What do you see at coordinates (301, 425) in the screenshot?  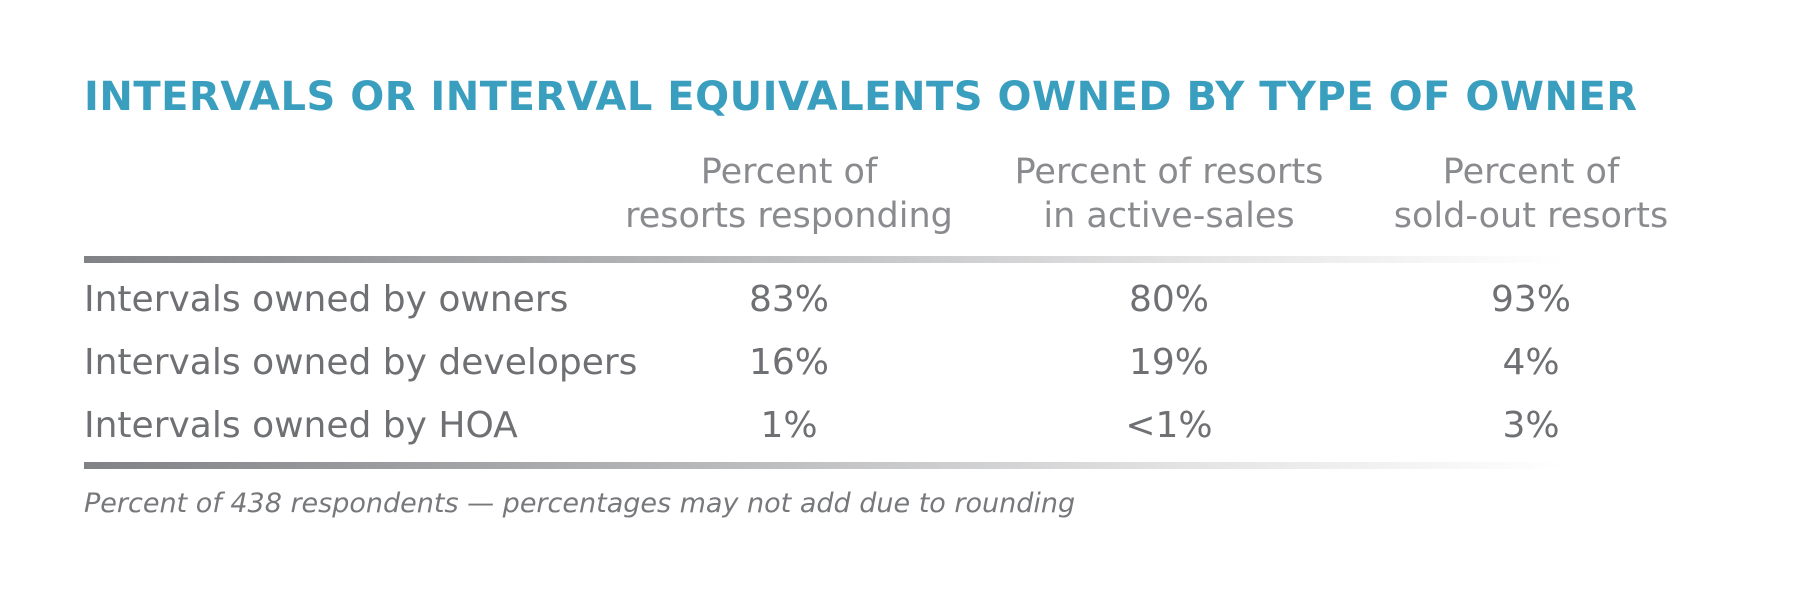 I see `row-label: Intervals owned by HOA` at bounding box center [301, 425].